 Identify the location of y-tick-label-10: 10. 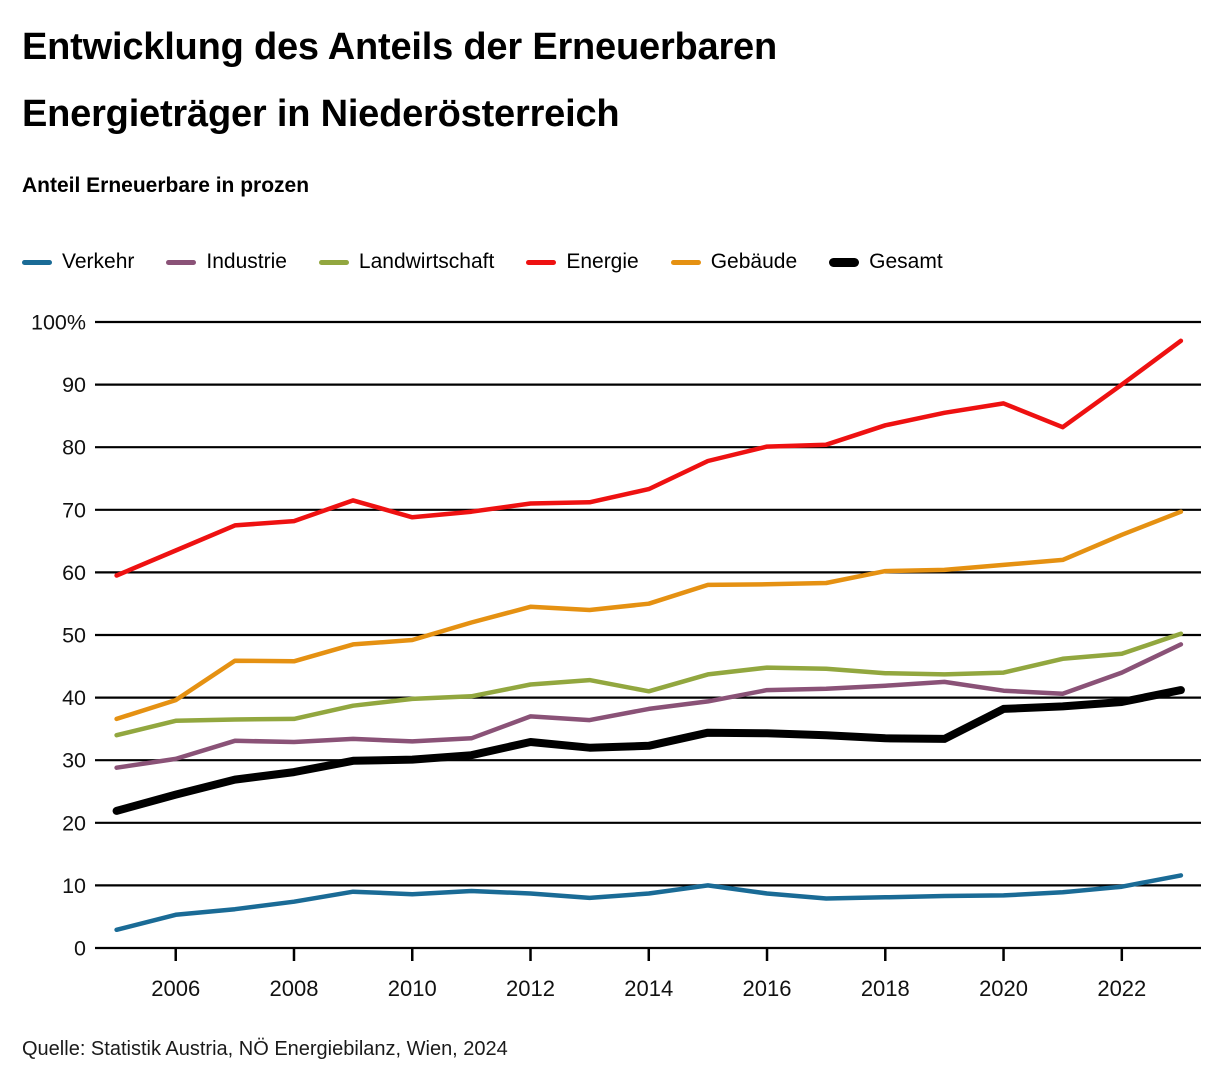
(74, 886).